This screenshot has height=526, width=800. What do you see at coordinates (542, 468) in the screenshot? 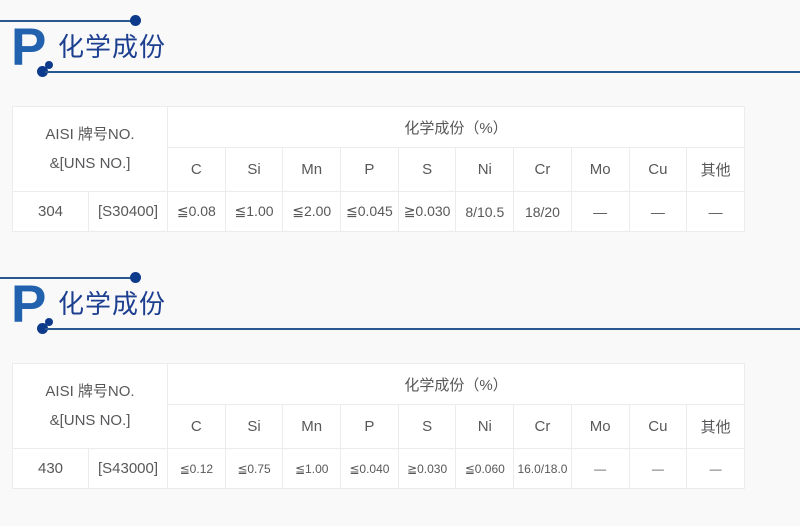
I see `value-cell-cr: 16.0/18.0` at bounding box center [542, 468].